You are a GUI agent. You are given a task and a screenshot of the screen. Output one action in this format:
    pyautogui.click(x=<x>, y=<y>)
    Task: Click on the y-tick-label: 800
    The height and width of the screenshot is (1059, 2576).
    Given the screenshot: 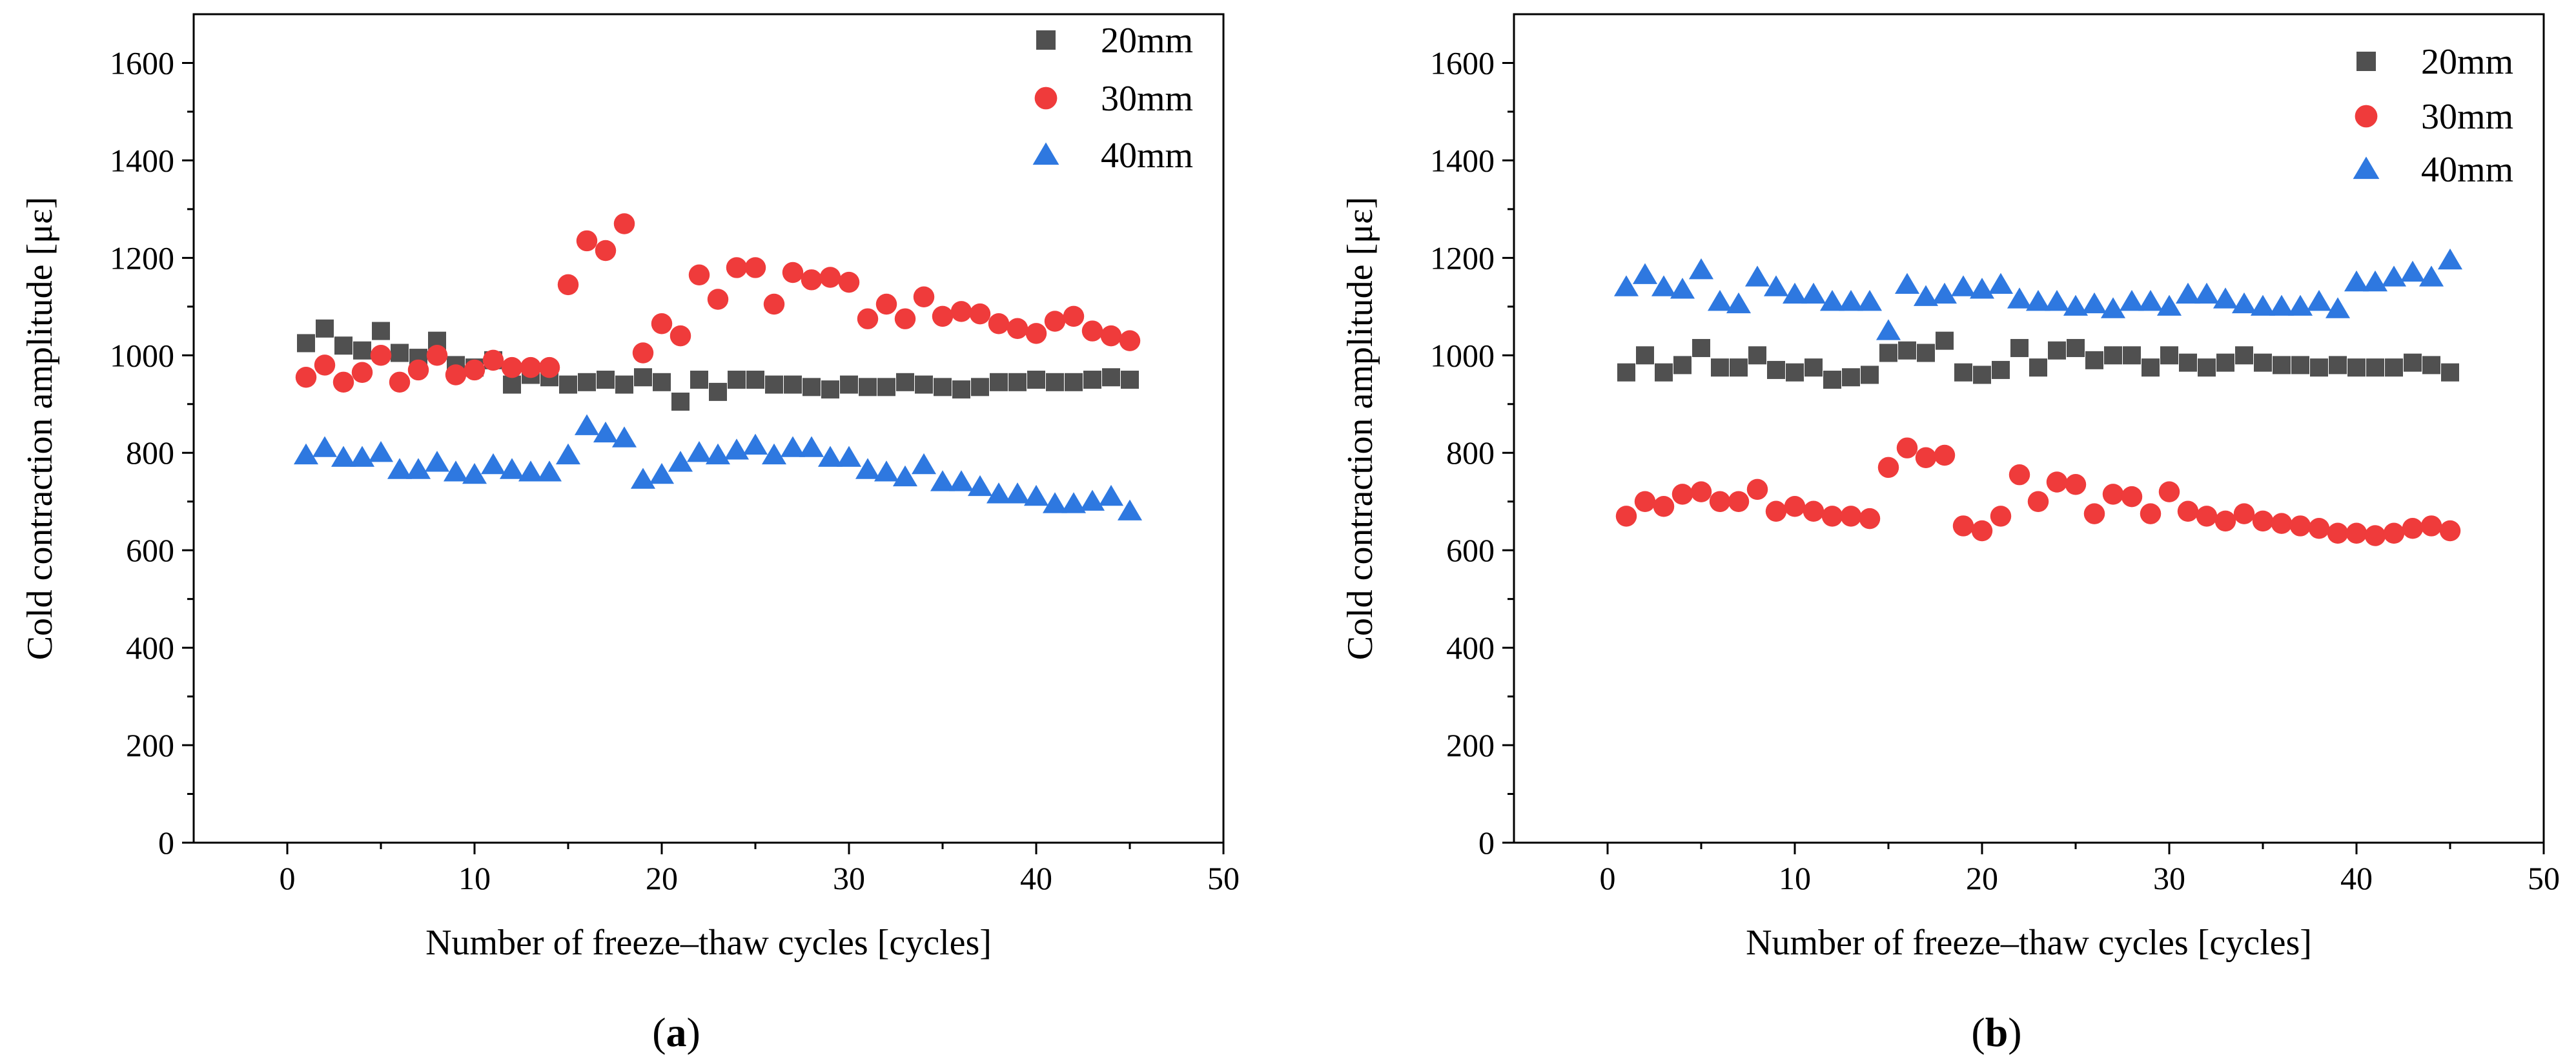 What is the action you would take?
    pyautogui.click(x=1471, y=453)
    